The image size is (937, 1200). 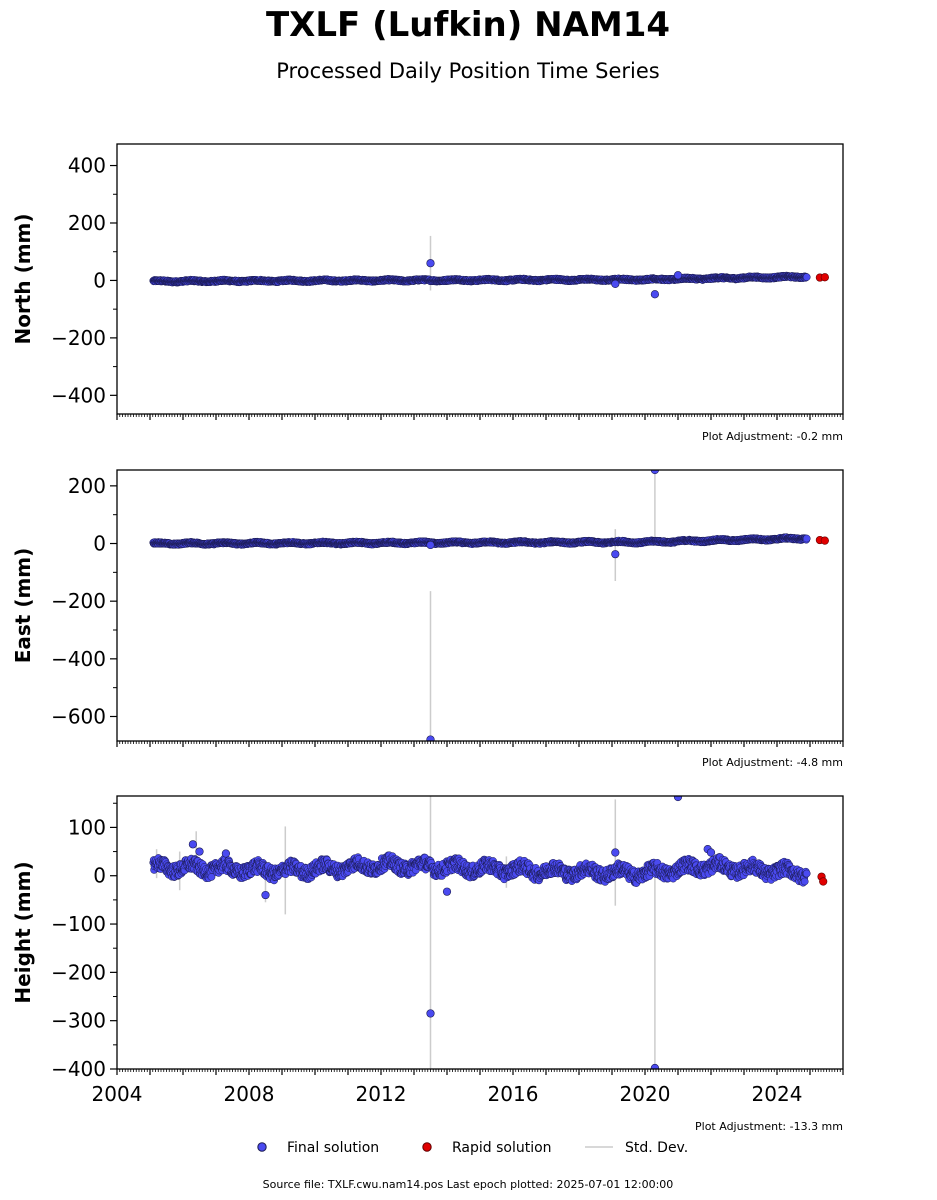 What do you see at coordinates (87, 166) in the screenshot?
I see `y-tick-label: 400` at bounding box center [87, 166].